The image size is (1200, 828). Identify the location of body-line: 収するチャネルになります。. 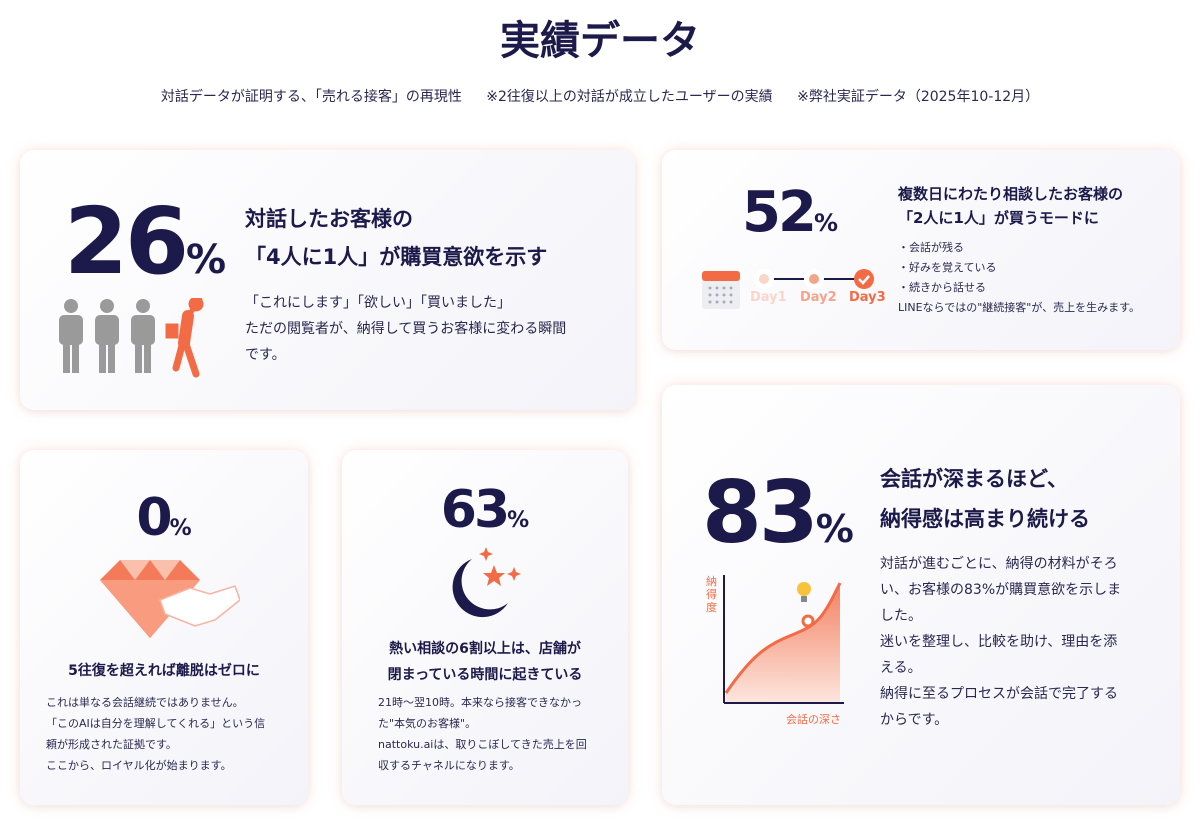
(449, 765).